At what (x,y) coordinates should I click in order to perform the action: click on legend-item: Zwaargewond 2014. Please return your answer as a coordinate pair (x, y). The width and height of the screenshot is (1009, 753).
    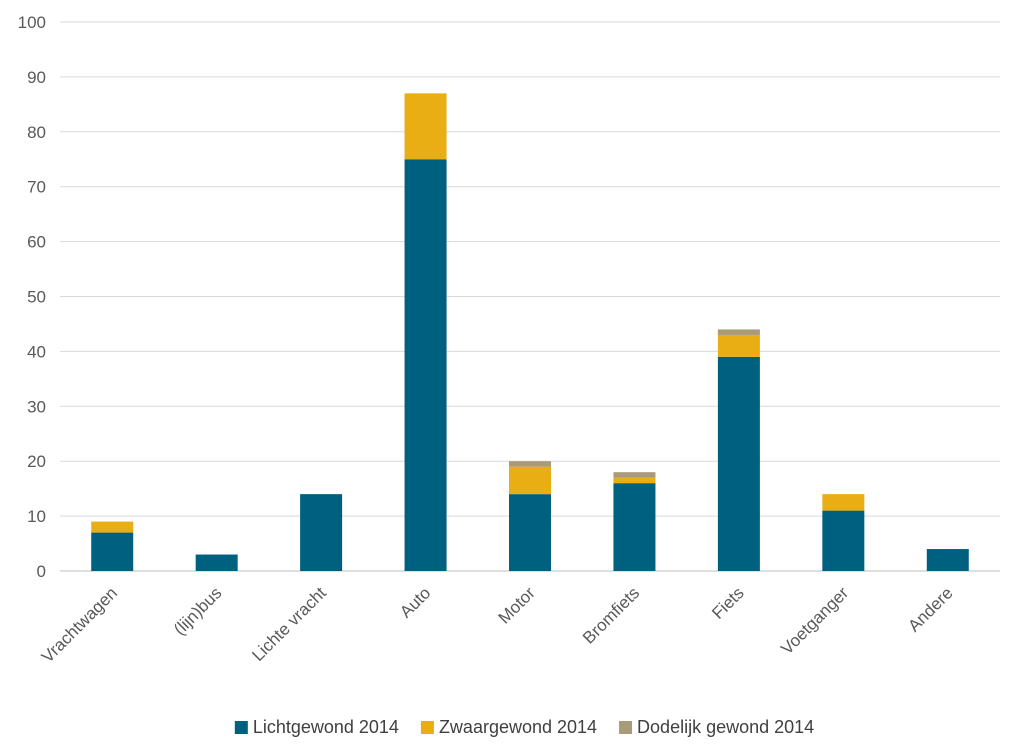
    Looking at the image, I should click on (508, 727).